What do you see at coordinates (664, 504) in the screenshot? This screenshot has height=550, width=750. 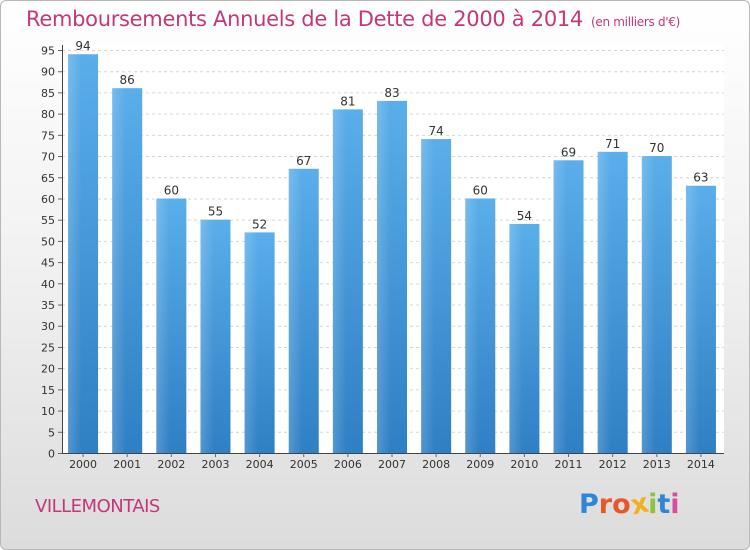 I see `logo-letter: t` at bounding box center [664, 504].